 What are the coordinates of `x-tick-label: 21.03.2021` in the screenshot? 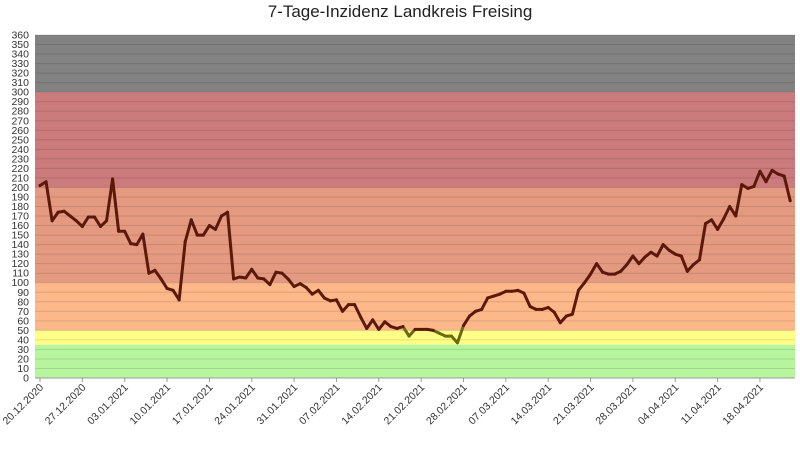 It's located at (574, 405).